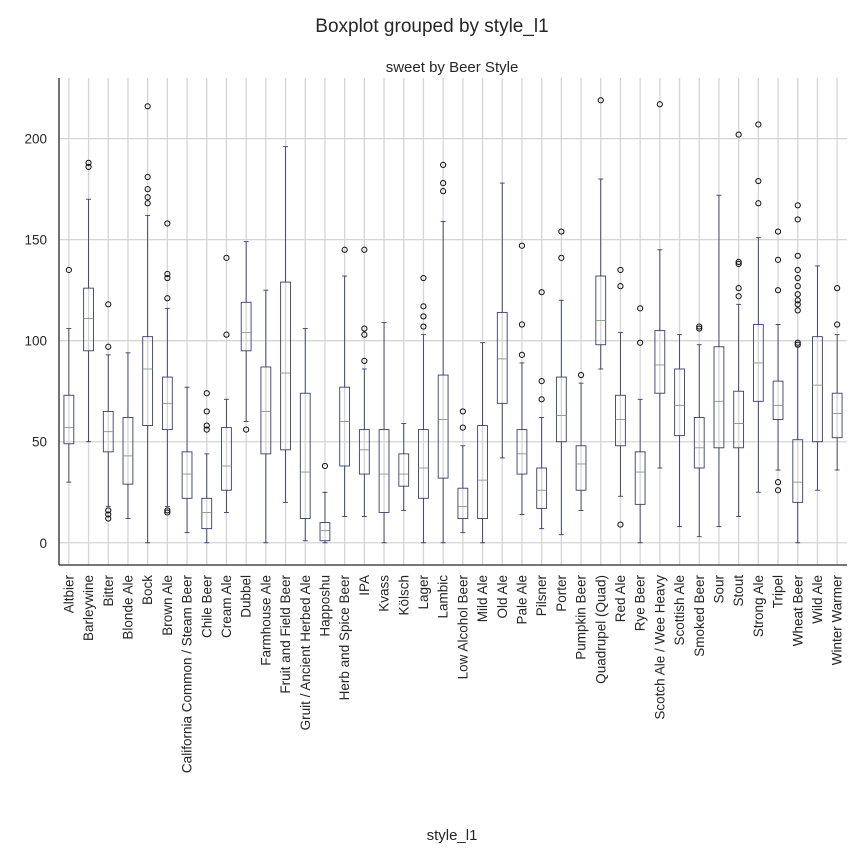 The width and height of the screenshot is (864, 864). What do you see at coordinates (324, 606) in the screenshot?
I see `x-tick-label: Happoshu` at bounding box center [324, 606].